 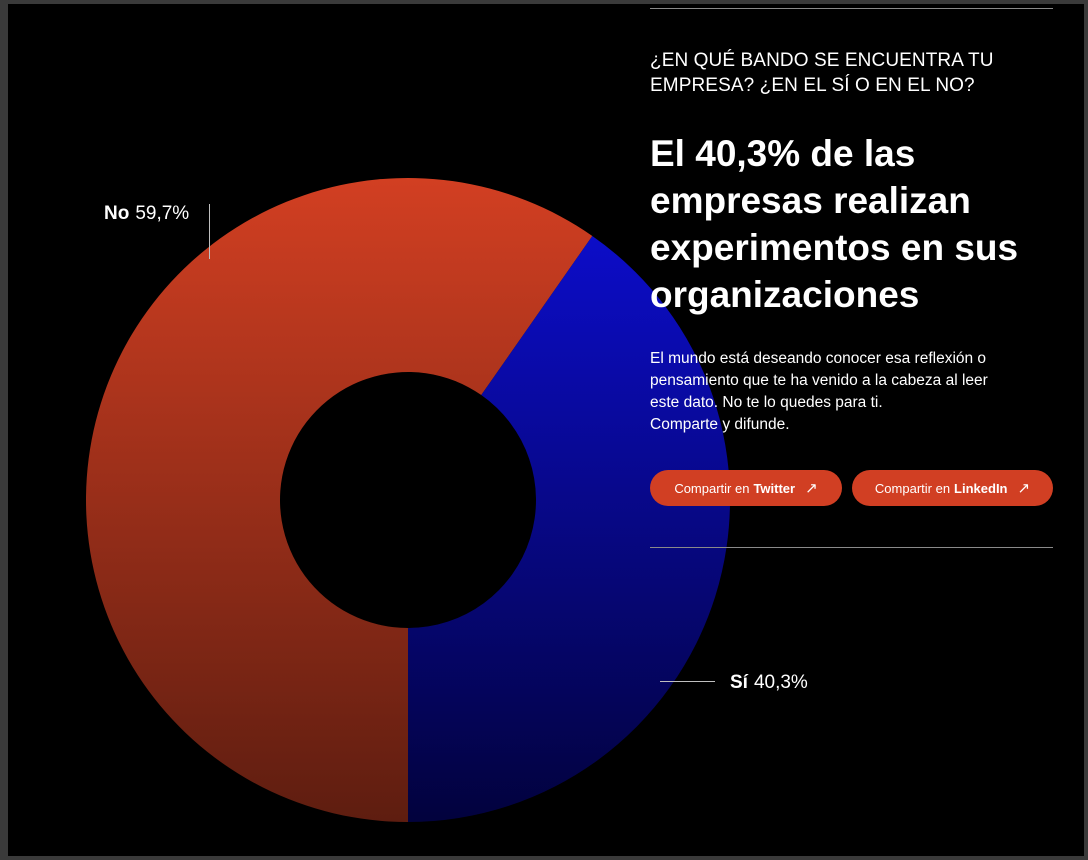 I want to click on no-slice-label: No 59,7%, so click(x=146, y=214).